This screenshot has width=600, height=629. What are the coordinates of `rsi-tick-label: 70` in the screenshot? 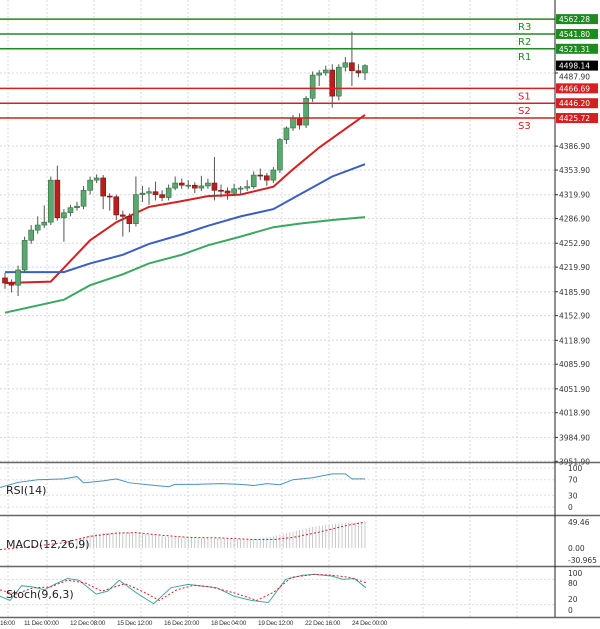 It's located at (573, 480).